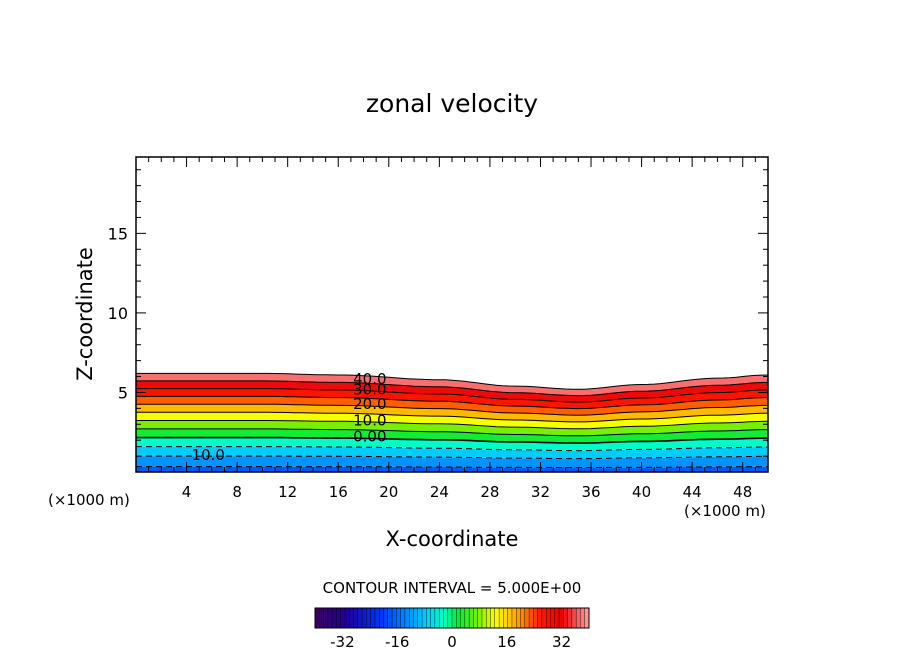 Image resolution: width=904 pixels, height=654 pixels. What do you see at coordinates (369, 404) in the screenshot?
I see `contour-label: 20.0` at bounding box center [369, 404].